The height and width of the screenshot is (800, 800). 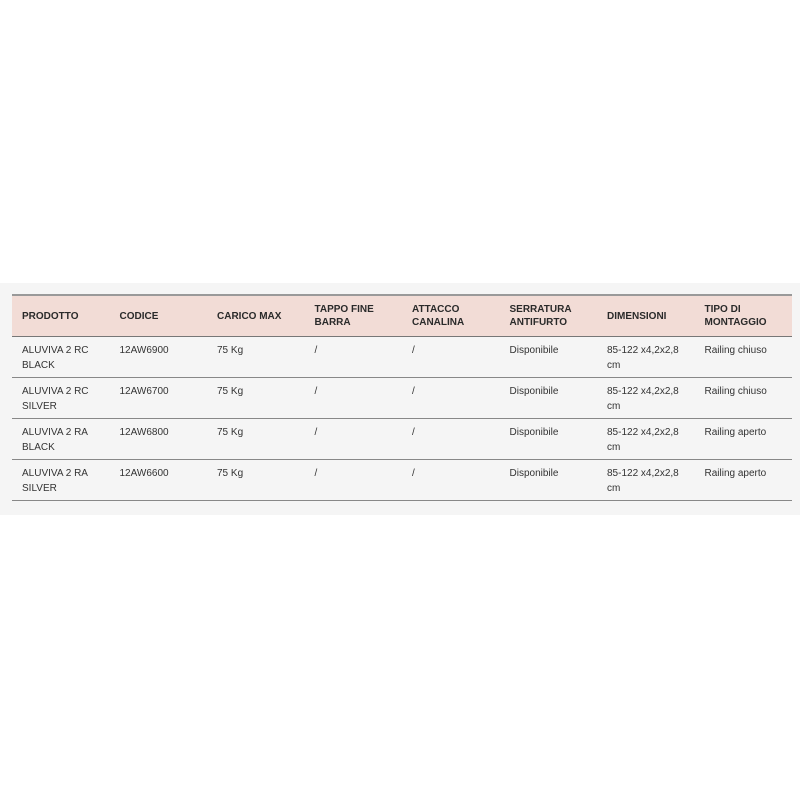 What do you see at coordinates (743, 315) in the screenshot?
I see `column-header: TIPO DI MONTAGGIO` at bounding box center [743, 315].